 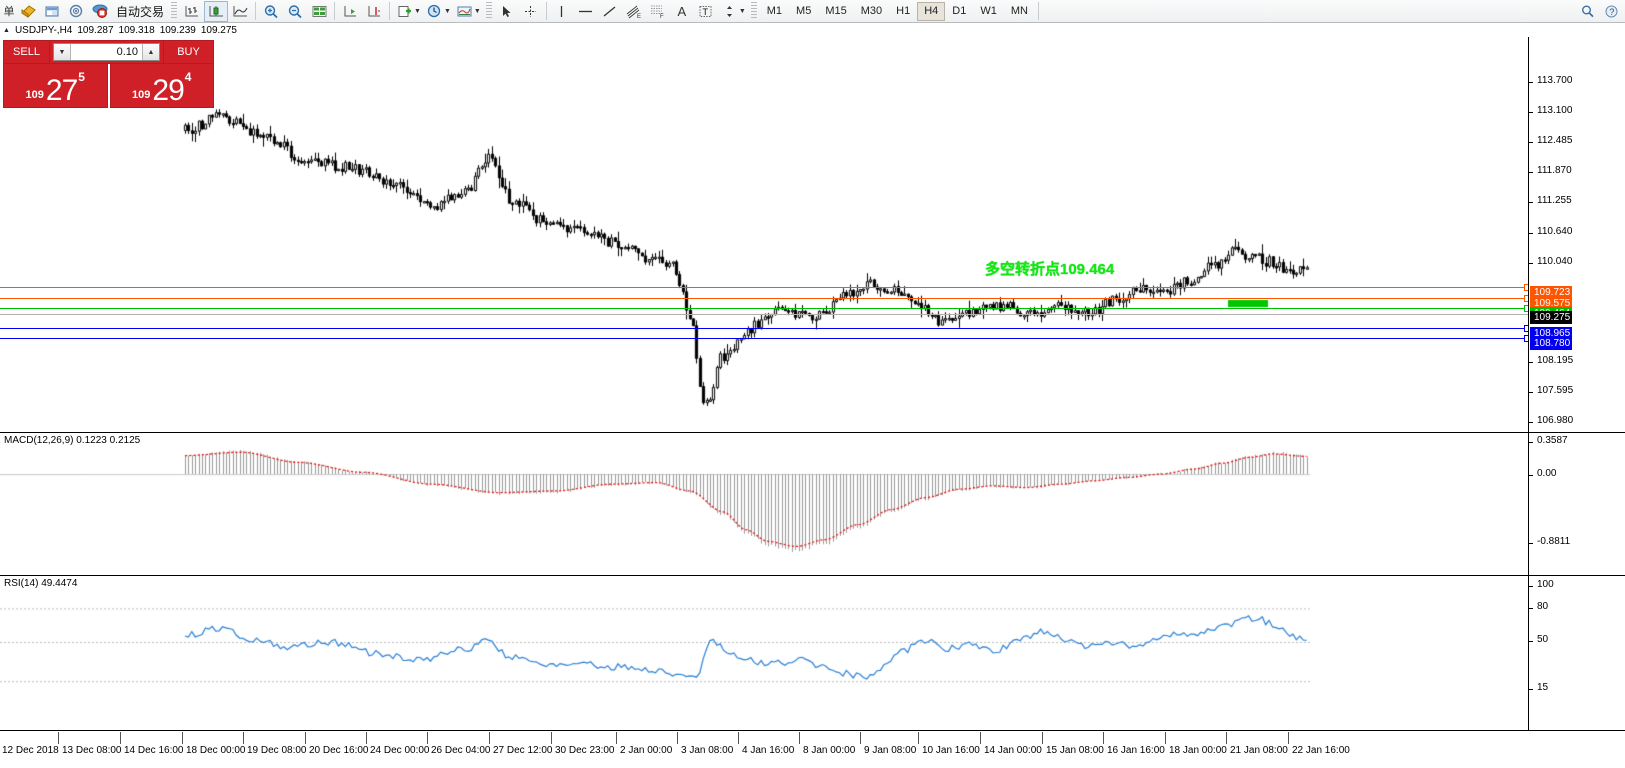 What do you see at coordinates (6, 30) in the screenshot?
I see `collapse-triangle-icon: ▲` at bounding box center [6, 30].